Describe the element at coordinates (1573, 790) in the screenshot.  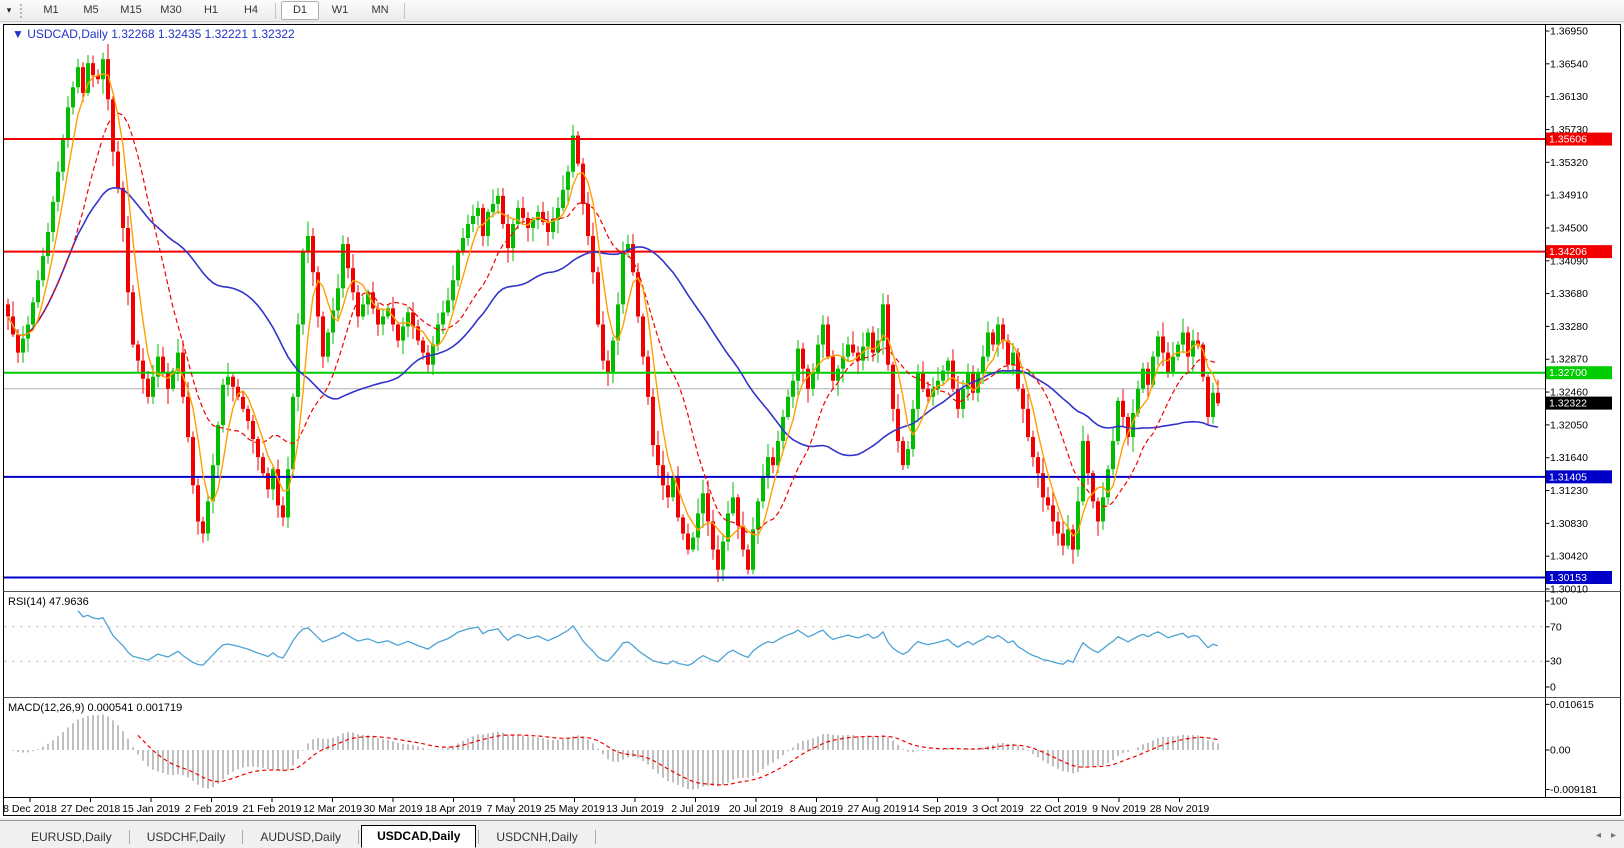
I see `macd-tick-label: -0.009181` at that location.